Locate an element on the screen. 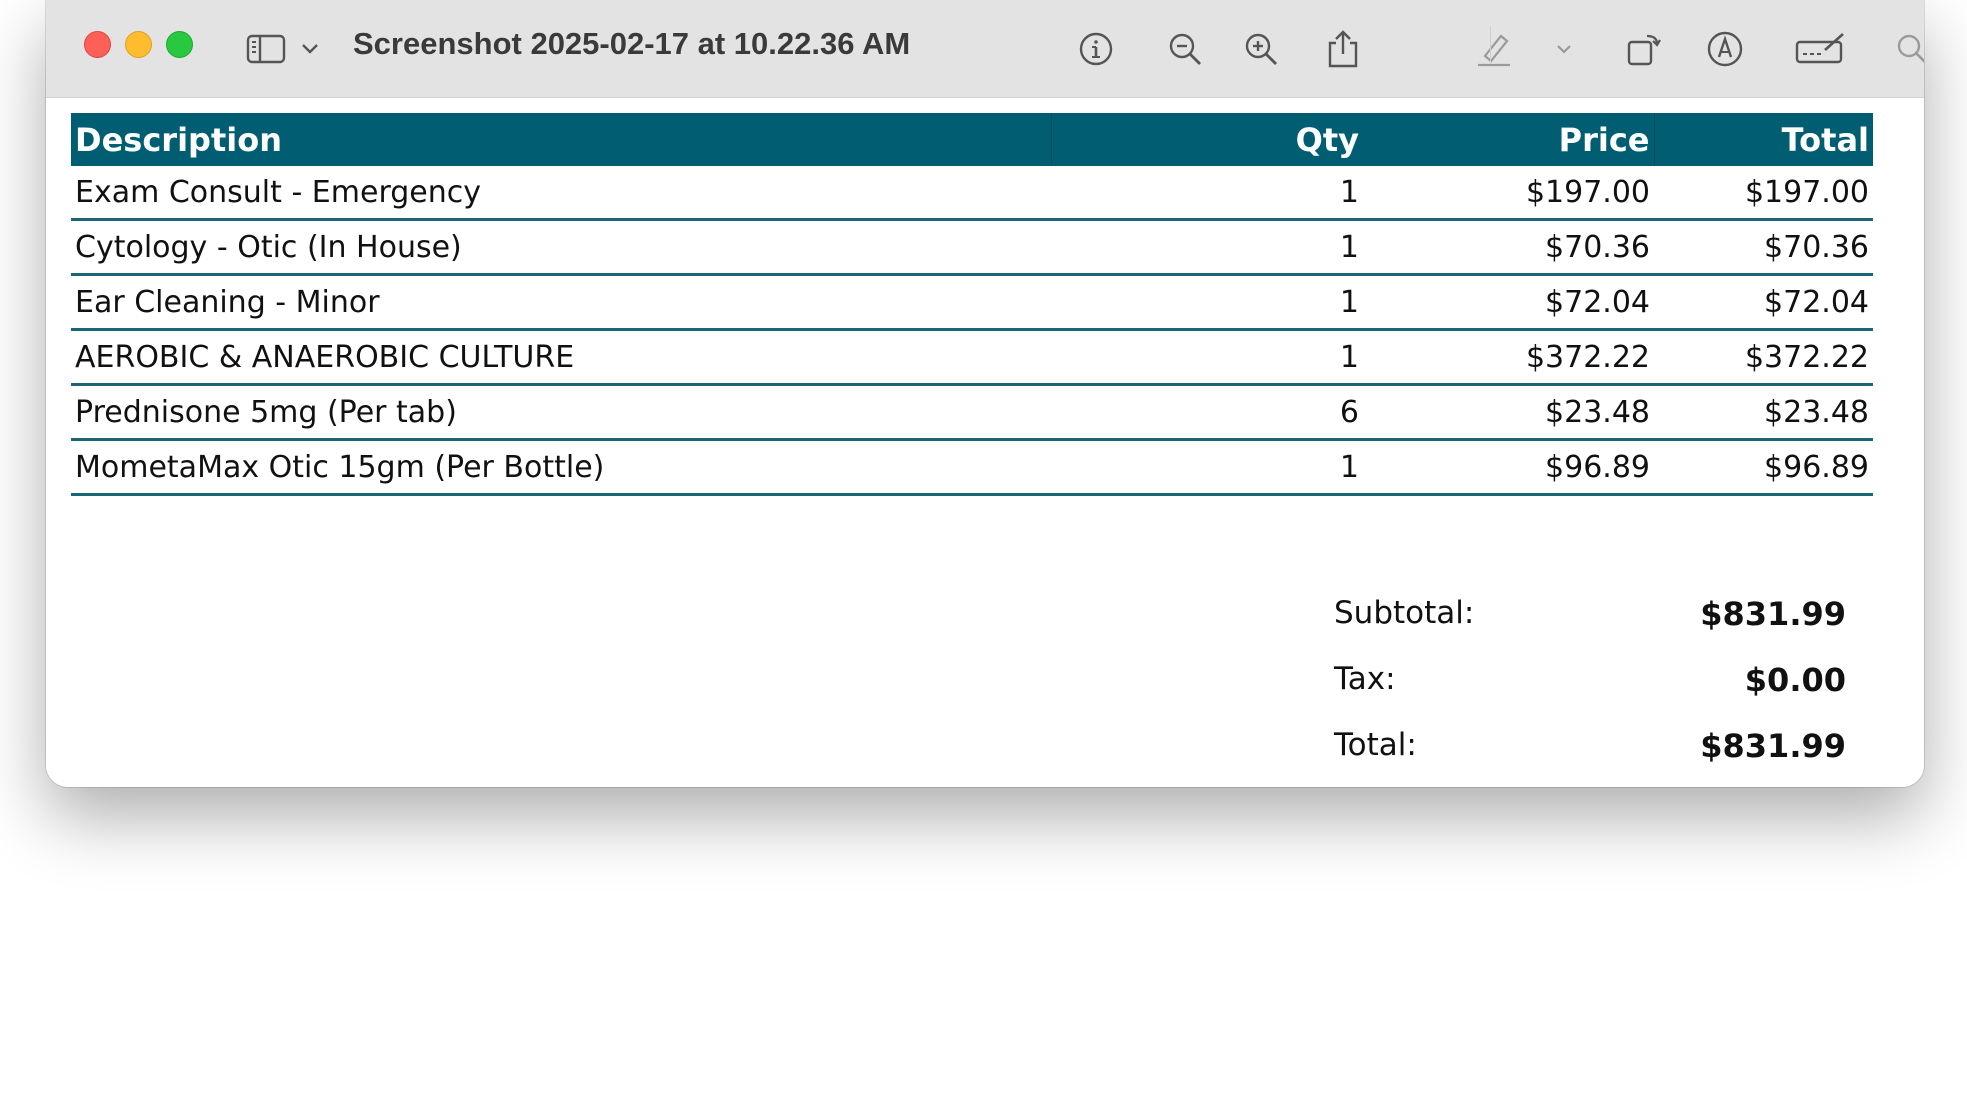 The image size is (1967, 1111). window-title: Screenshot 2025-02-17 at 10.22.36 AM is located at coordinates (632, 43).